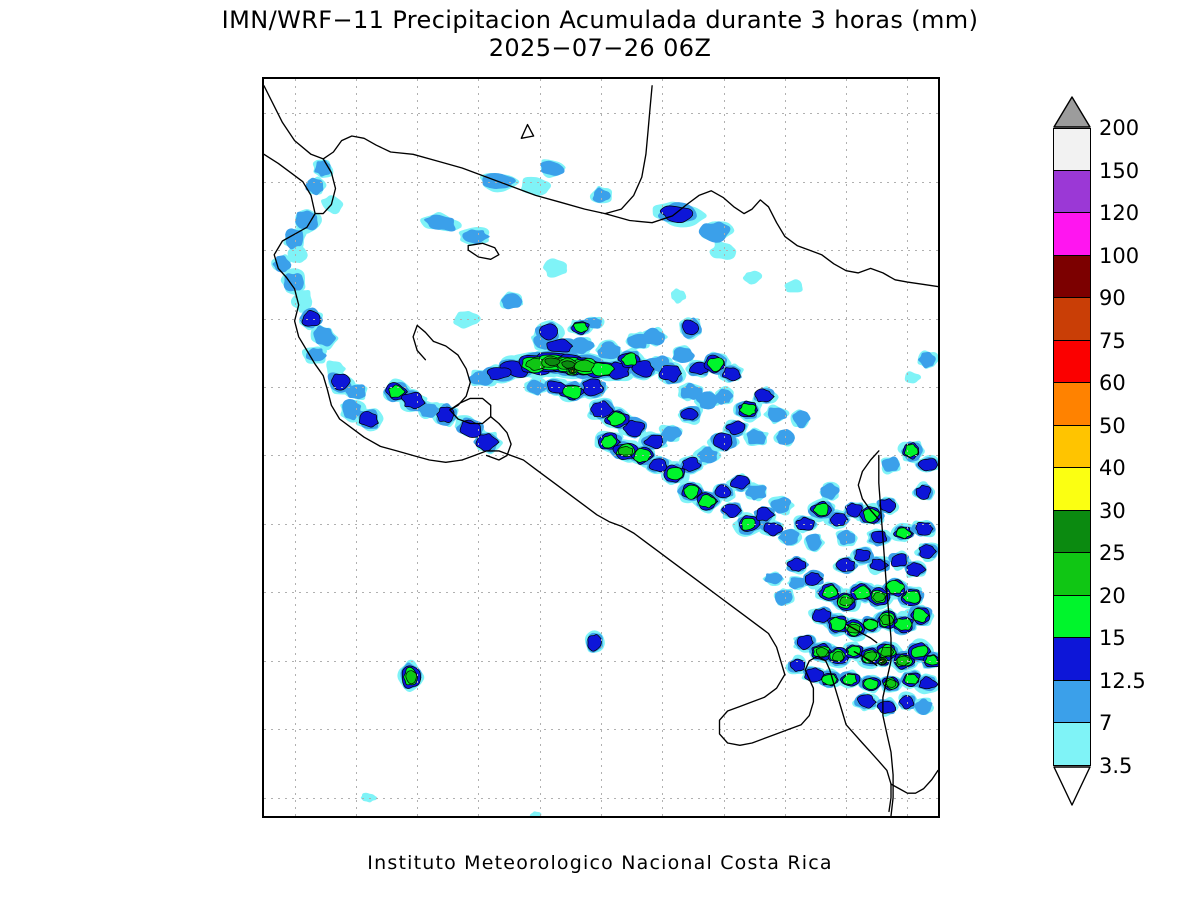 This screenshot has width=1200, height=900. Describe the element at coordinates (1072, 785) in the screenshot. I see `colorbar-under-arrow-icon` at that location.